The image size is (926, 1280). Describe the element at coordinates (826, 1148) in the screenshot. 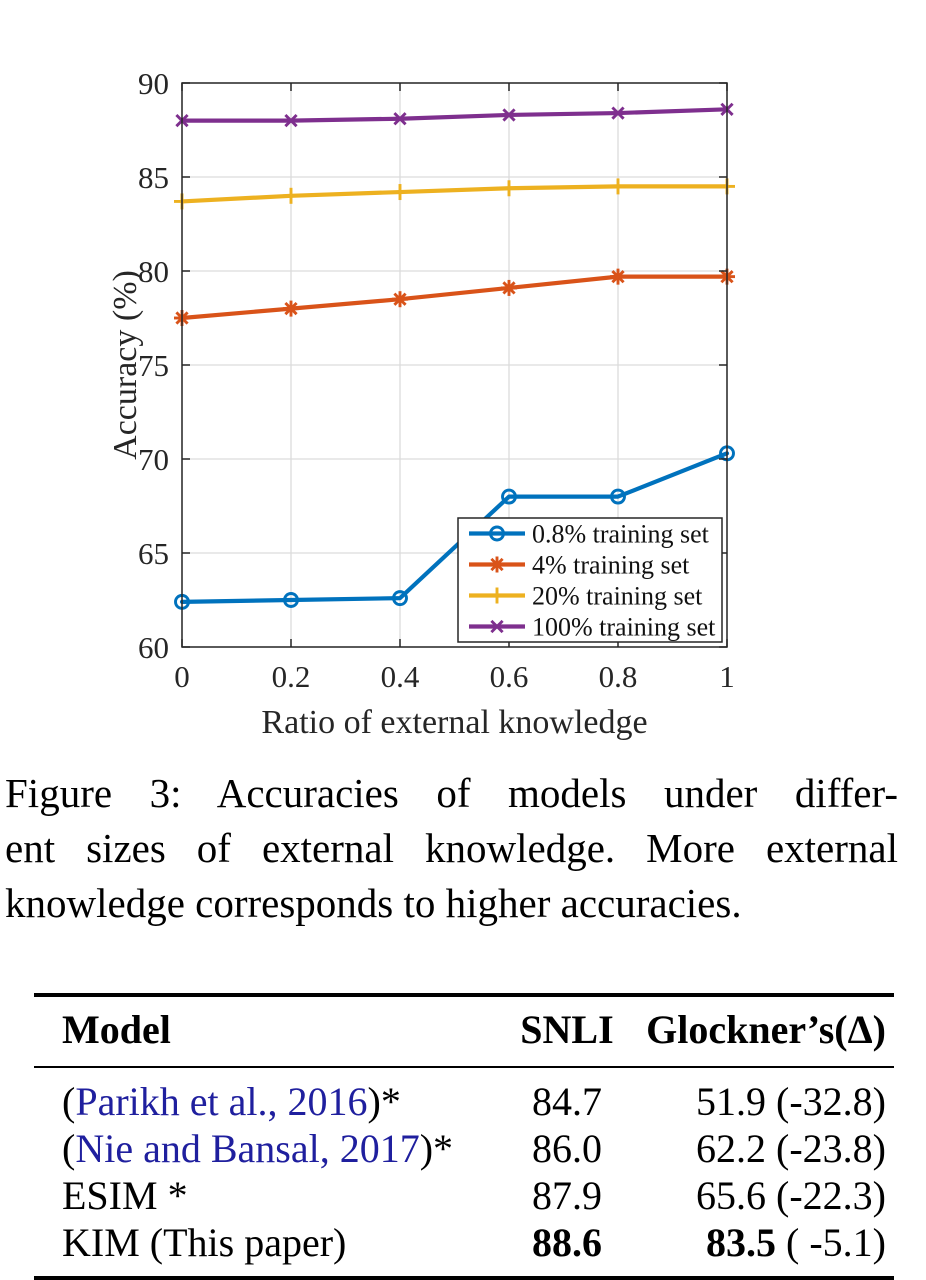

I see `glockner-delta: (-23.8)` at that location.